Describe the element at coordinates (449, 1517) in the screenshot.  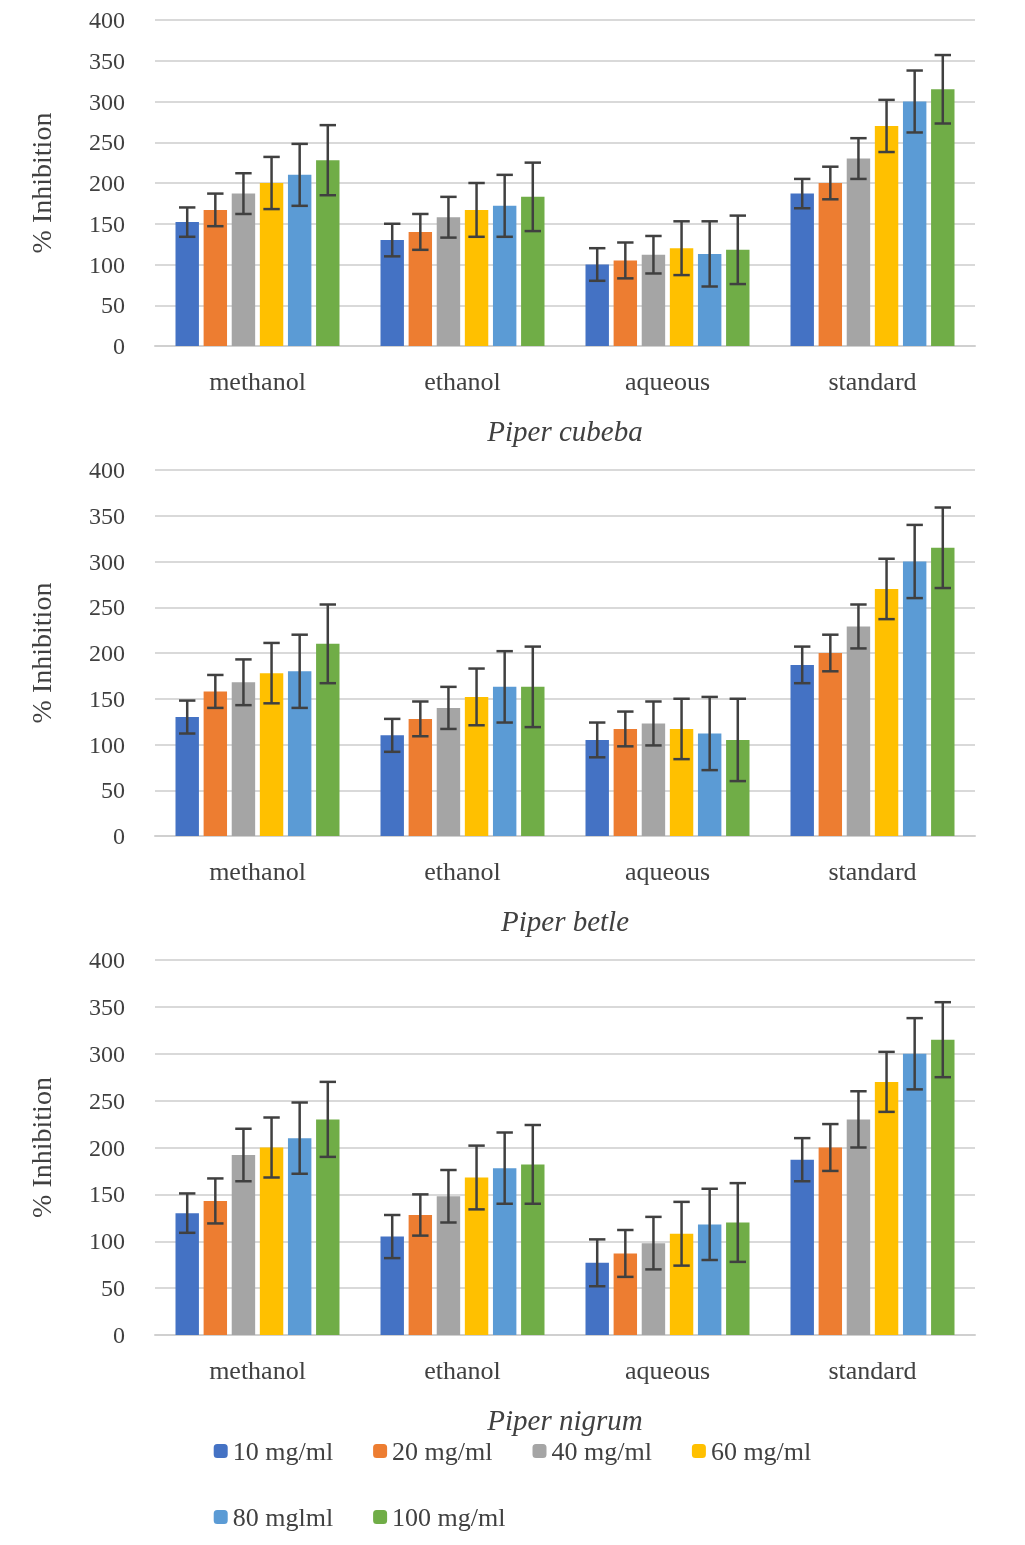
I see `legend-label: 100 mg/ml` at that location.